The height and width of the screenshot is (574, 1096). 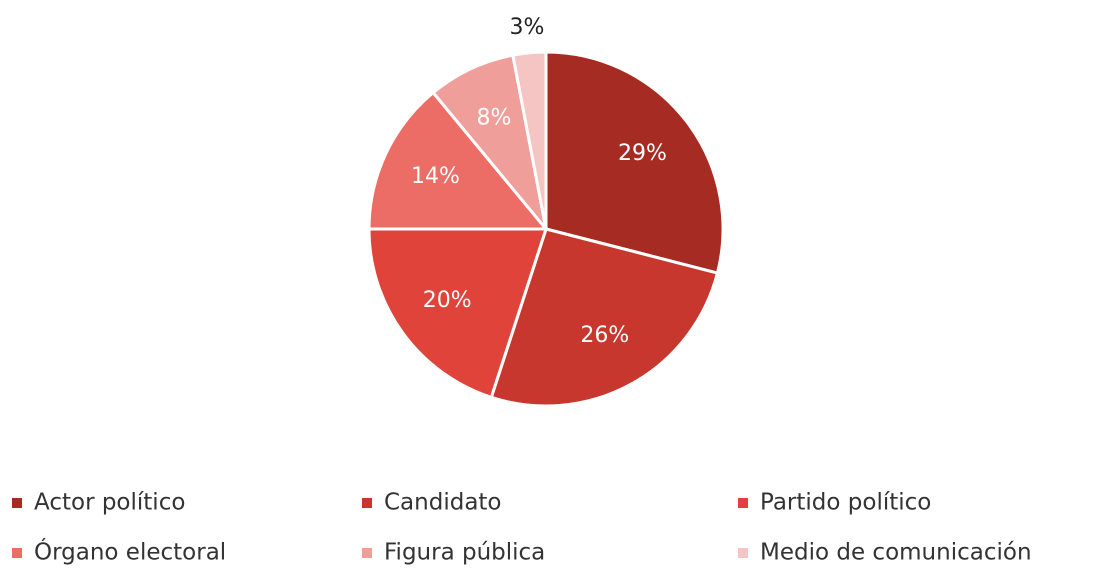 What do you see at coordinates (642, 153) in the screenshot?
I see `data-label: 29%` at bounding box center [642, 153].